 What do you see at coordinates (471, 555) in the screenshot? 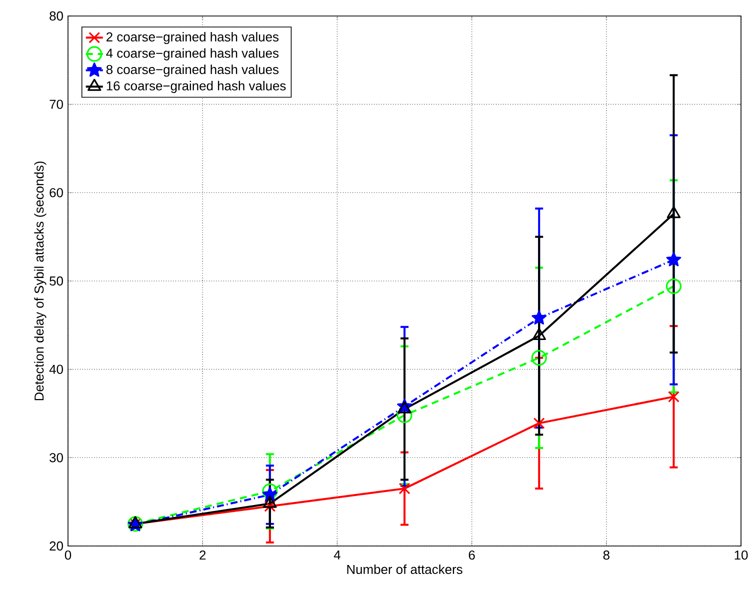
I see `x-tick-label: 6` at bounding box center [471, 555].